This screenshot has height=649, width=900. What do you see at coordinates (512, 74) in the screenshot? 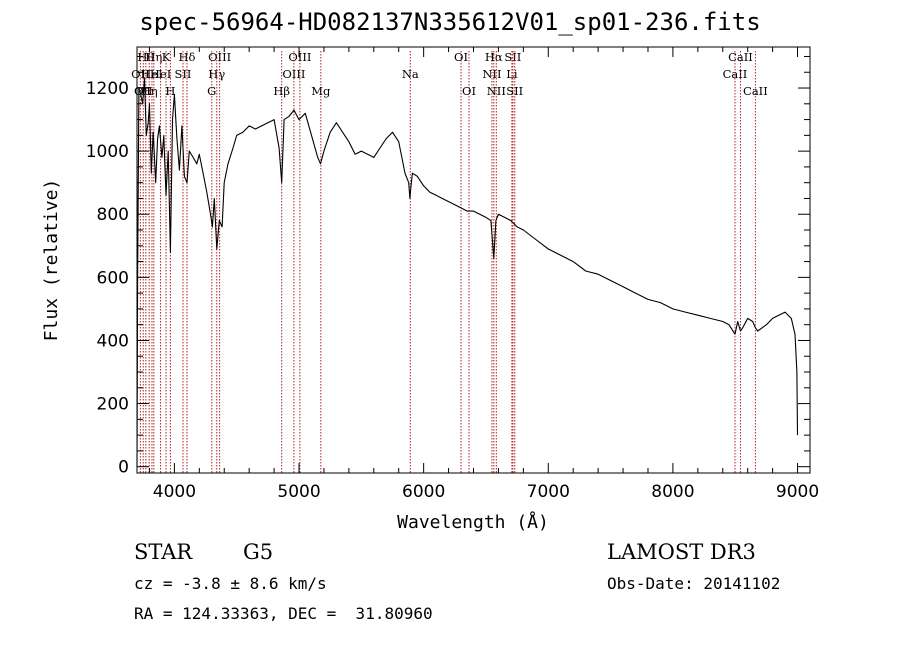
I see `line-label-li: Li` at bounding box center [512, 74].